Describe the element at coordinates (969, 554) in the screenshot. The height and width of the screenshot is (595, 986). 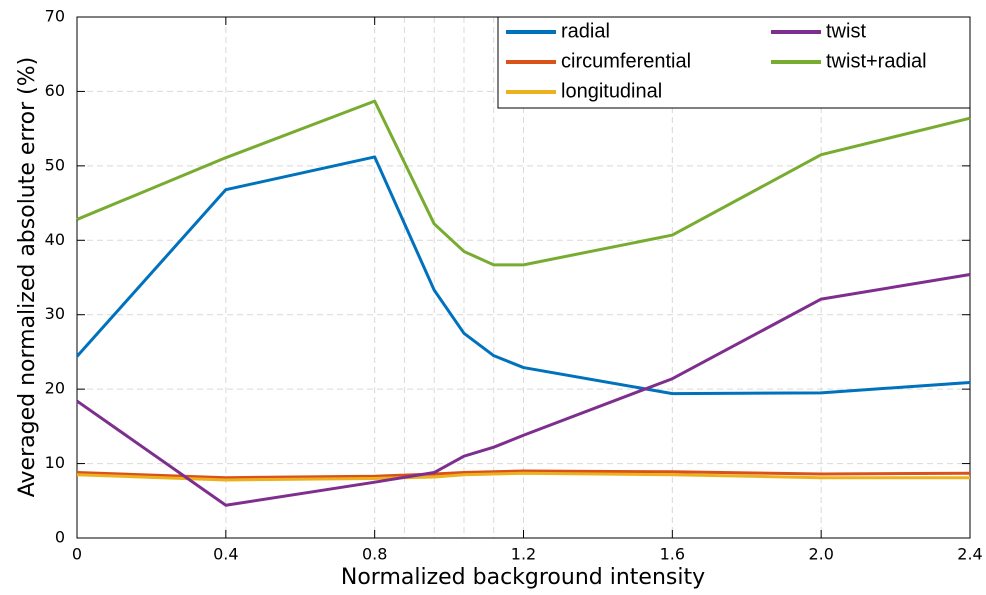
I see `x-tick-label: 2.4` at that location.